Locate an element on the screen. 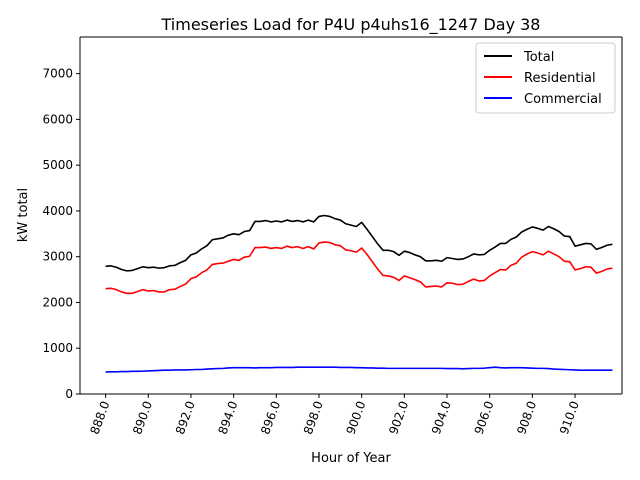 The image size is (640, 480). x-axis-label: Hour of Year is located at coordinates (351, 458).